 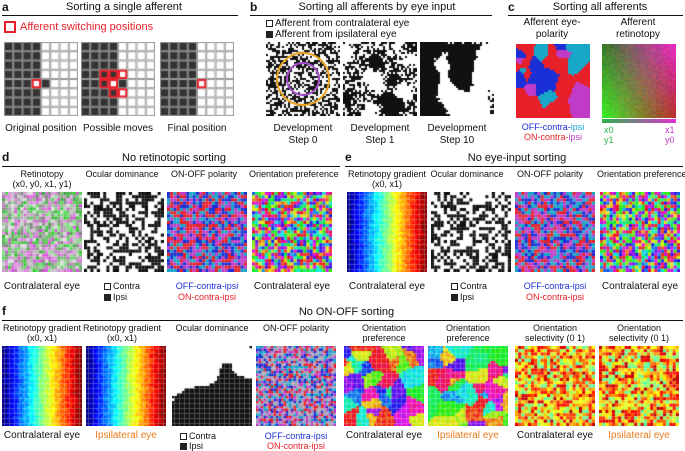 What do you see at coordinates (511, 7) in the screenshot?
I see `panel-c-label: c` at bounding box center [511, 7].